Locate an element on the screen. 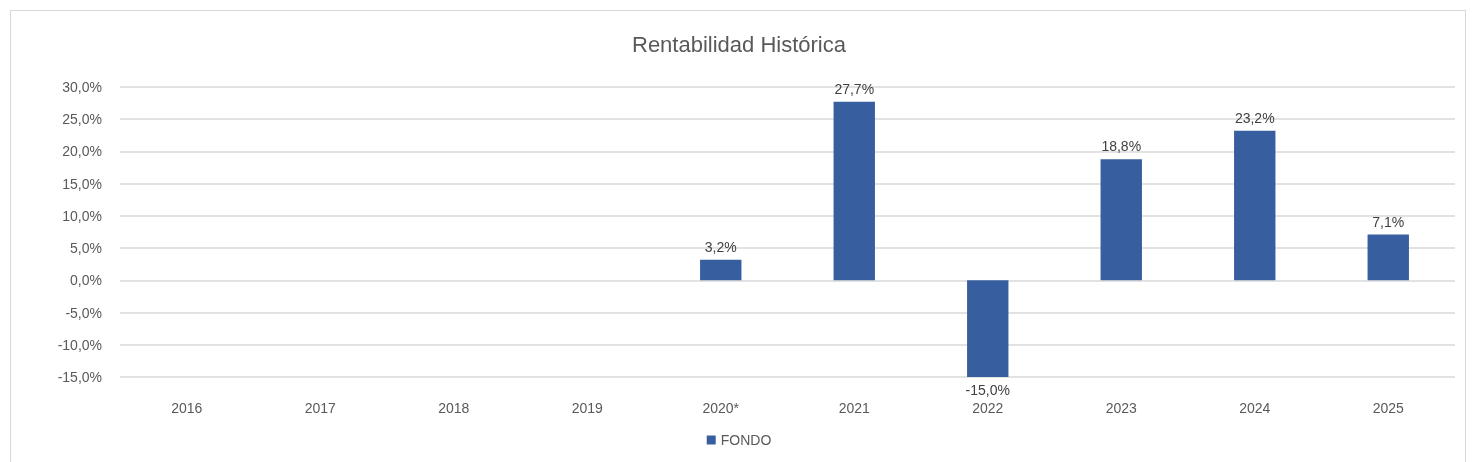  x-tick-label: 2022 is located at coordinates (988, 408).